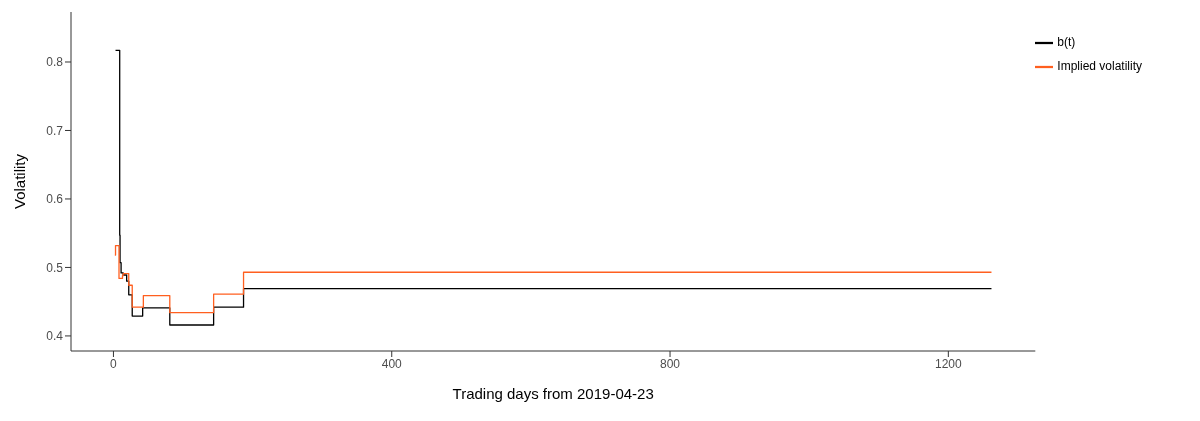 This screenshot has height=421, width=1200. What do you see at coordinates (392, 363) in the screenshot?
I see `x-tick-label: 400` at bounding box center [392, 363].